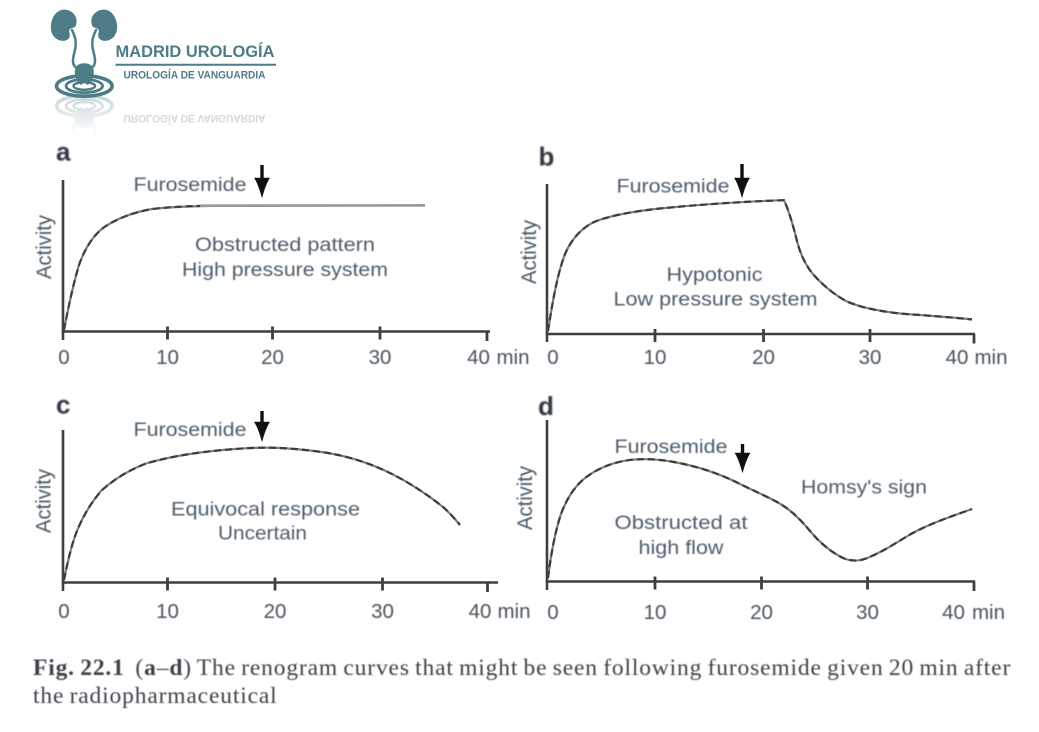 The image size is (1039, 732). Describe the element at coordinates (262, 534) in the screenshot. I see `svg-text: Uncertain` at that location.